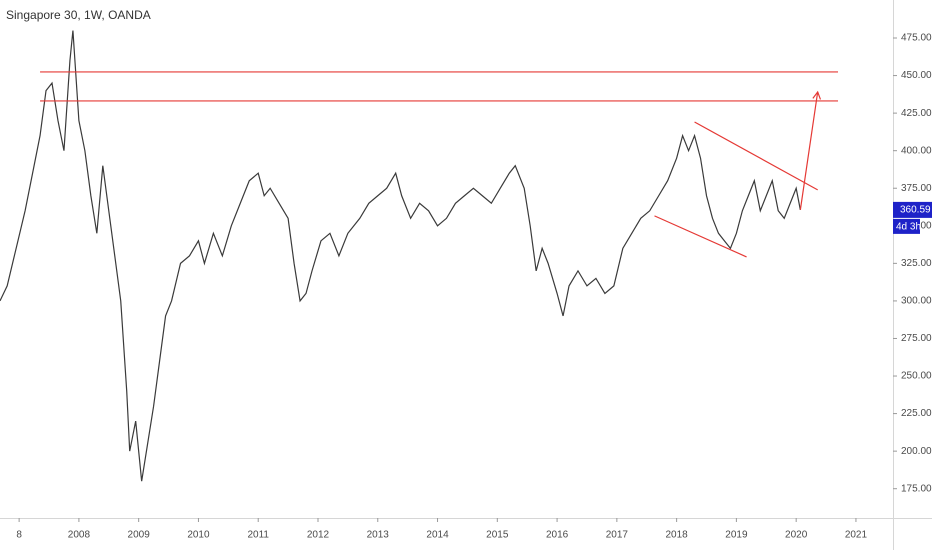 This screenshot has height=550, width=932. I want to click on arrow-head, so click(817, 95).